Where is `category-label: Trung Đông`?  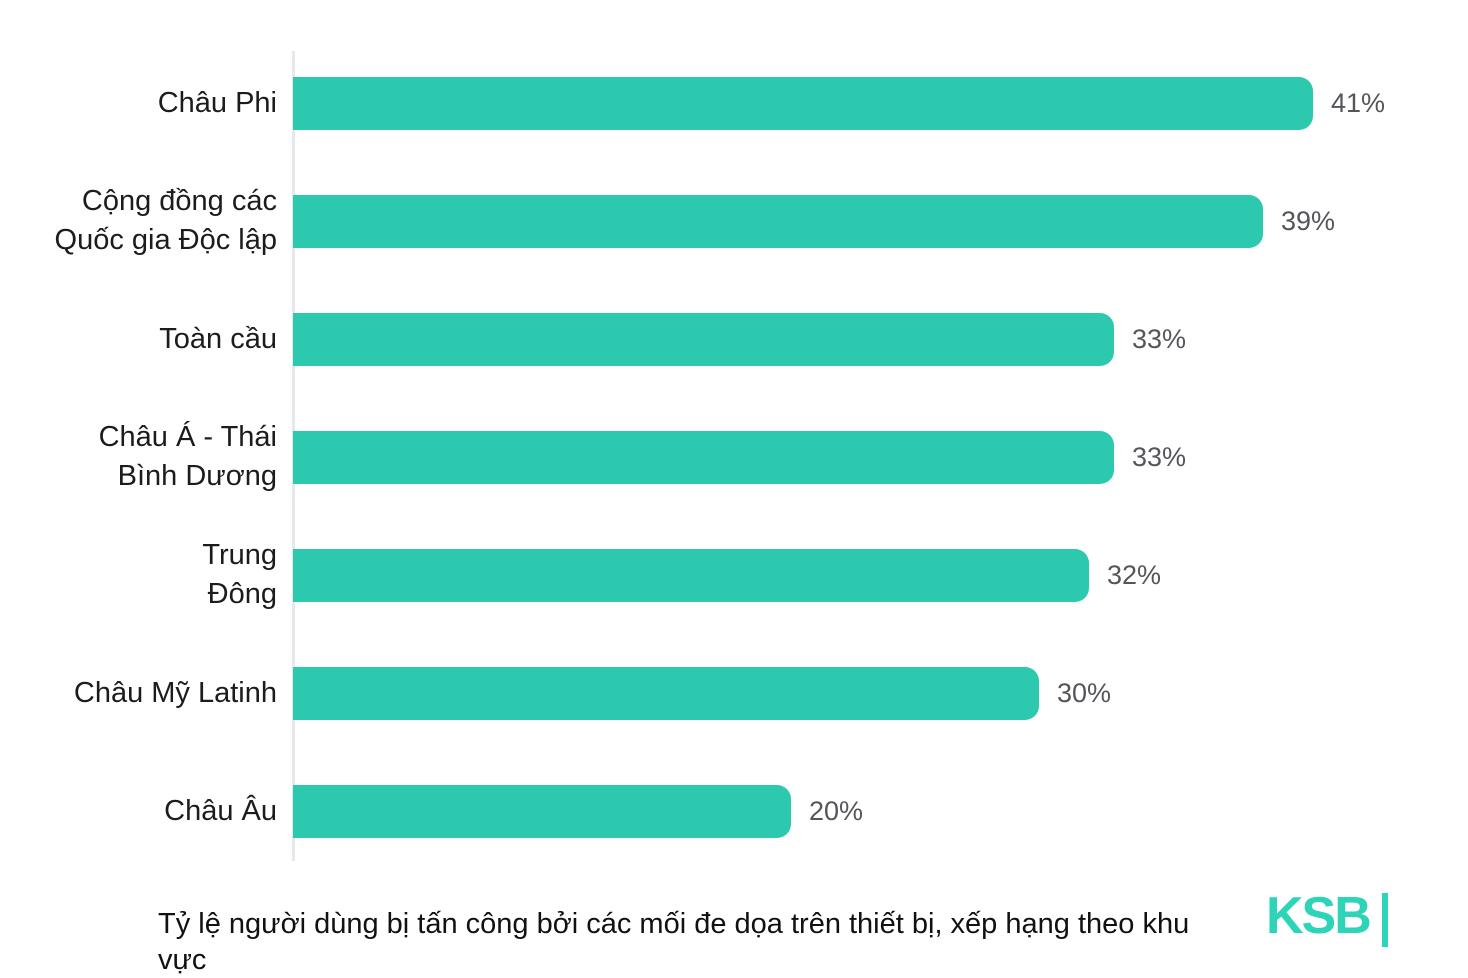
category-label: Trung Đông is located at coordinates (239, 574).